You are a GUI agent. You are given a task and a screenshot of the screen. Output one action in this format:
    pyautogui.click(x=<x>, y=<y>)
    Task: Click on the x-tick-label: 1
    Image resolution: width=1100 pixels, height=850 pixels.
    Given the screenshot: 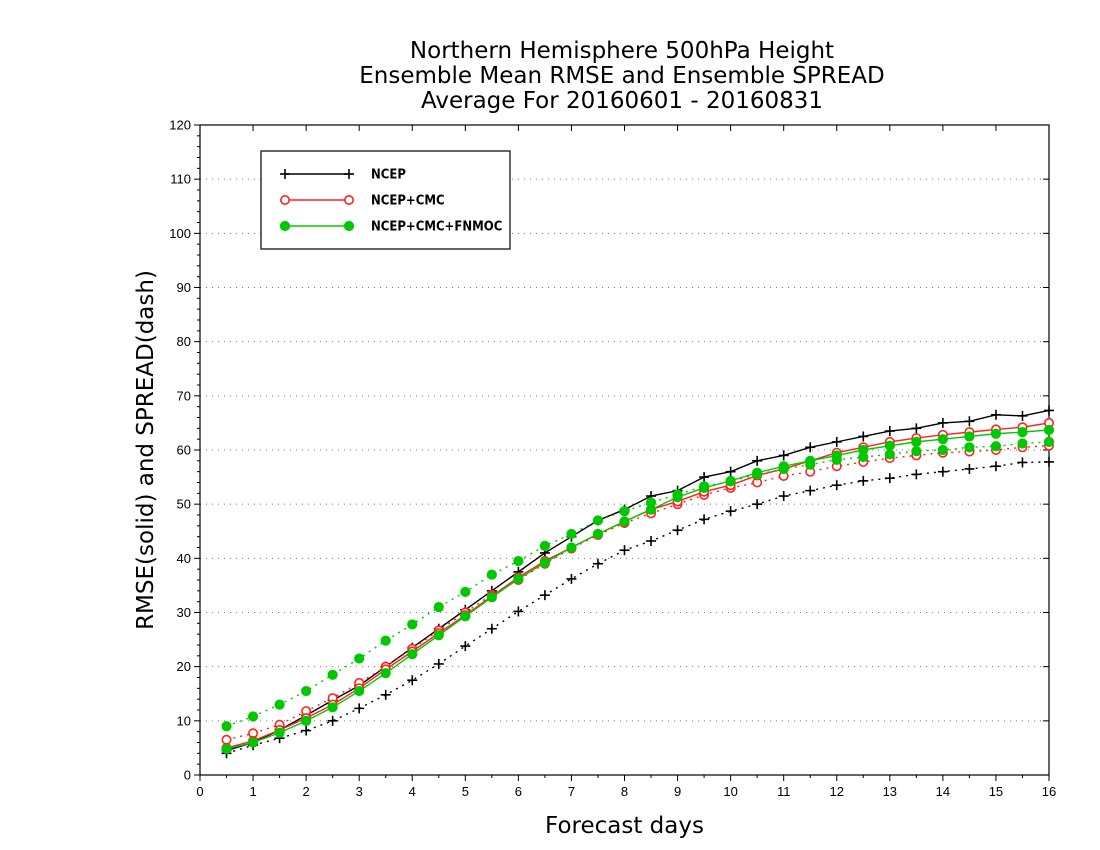 What is the action you would take?
    pyautogui.click(x=252, y=791)
    